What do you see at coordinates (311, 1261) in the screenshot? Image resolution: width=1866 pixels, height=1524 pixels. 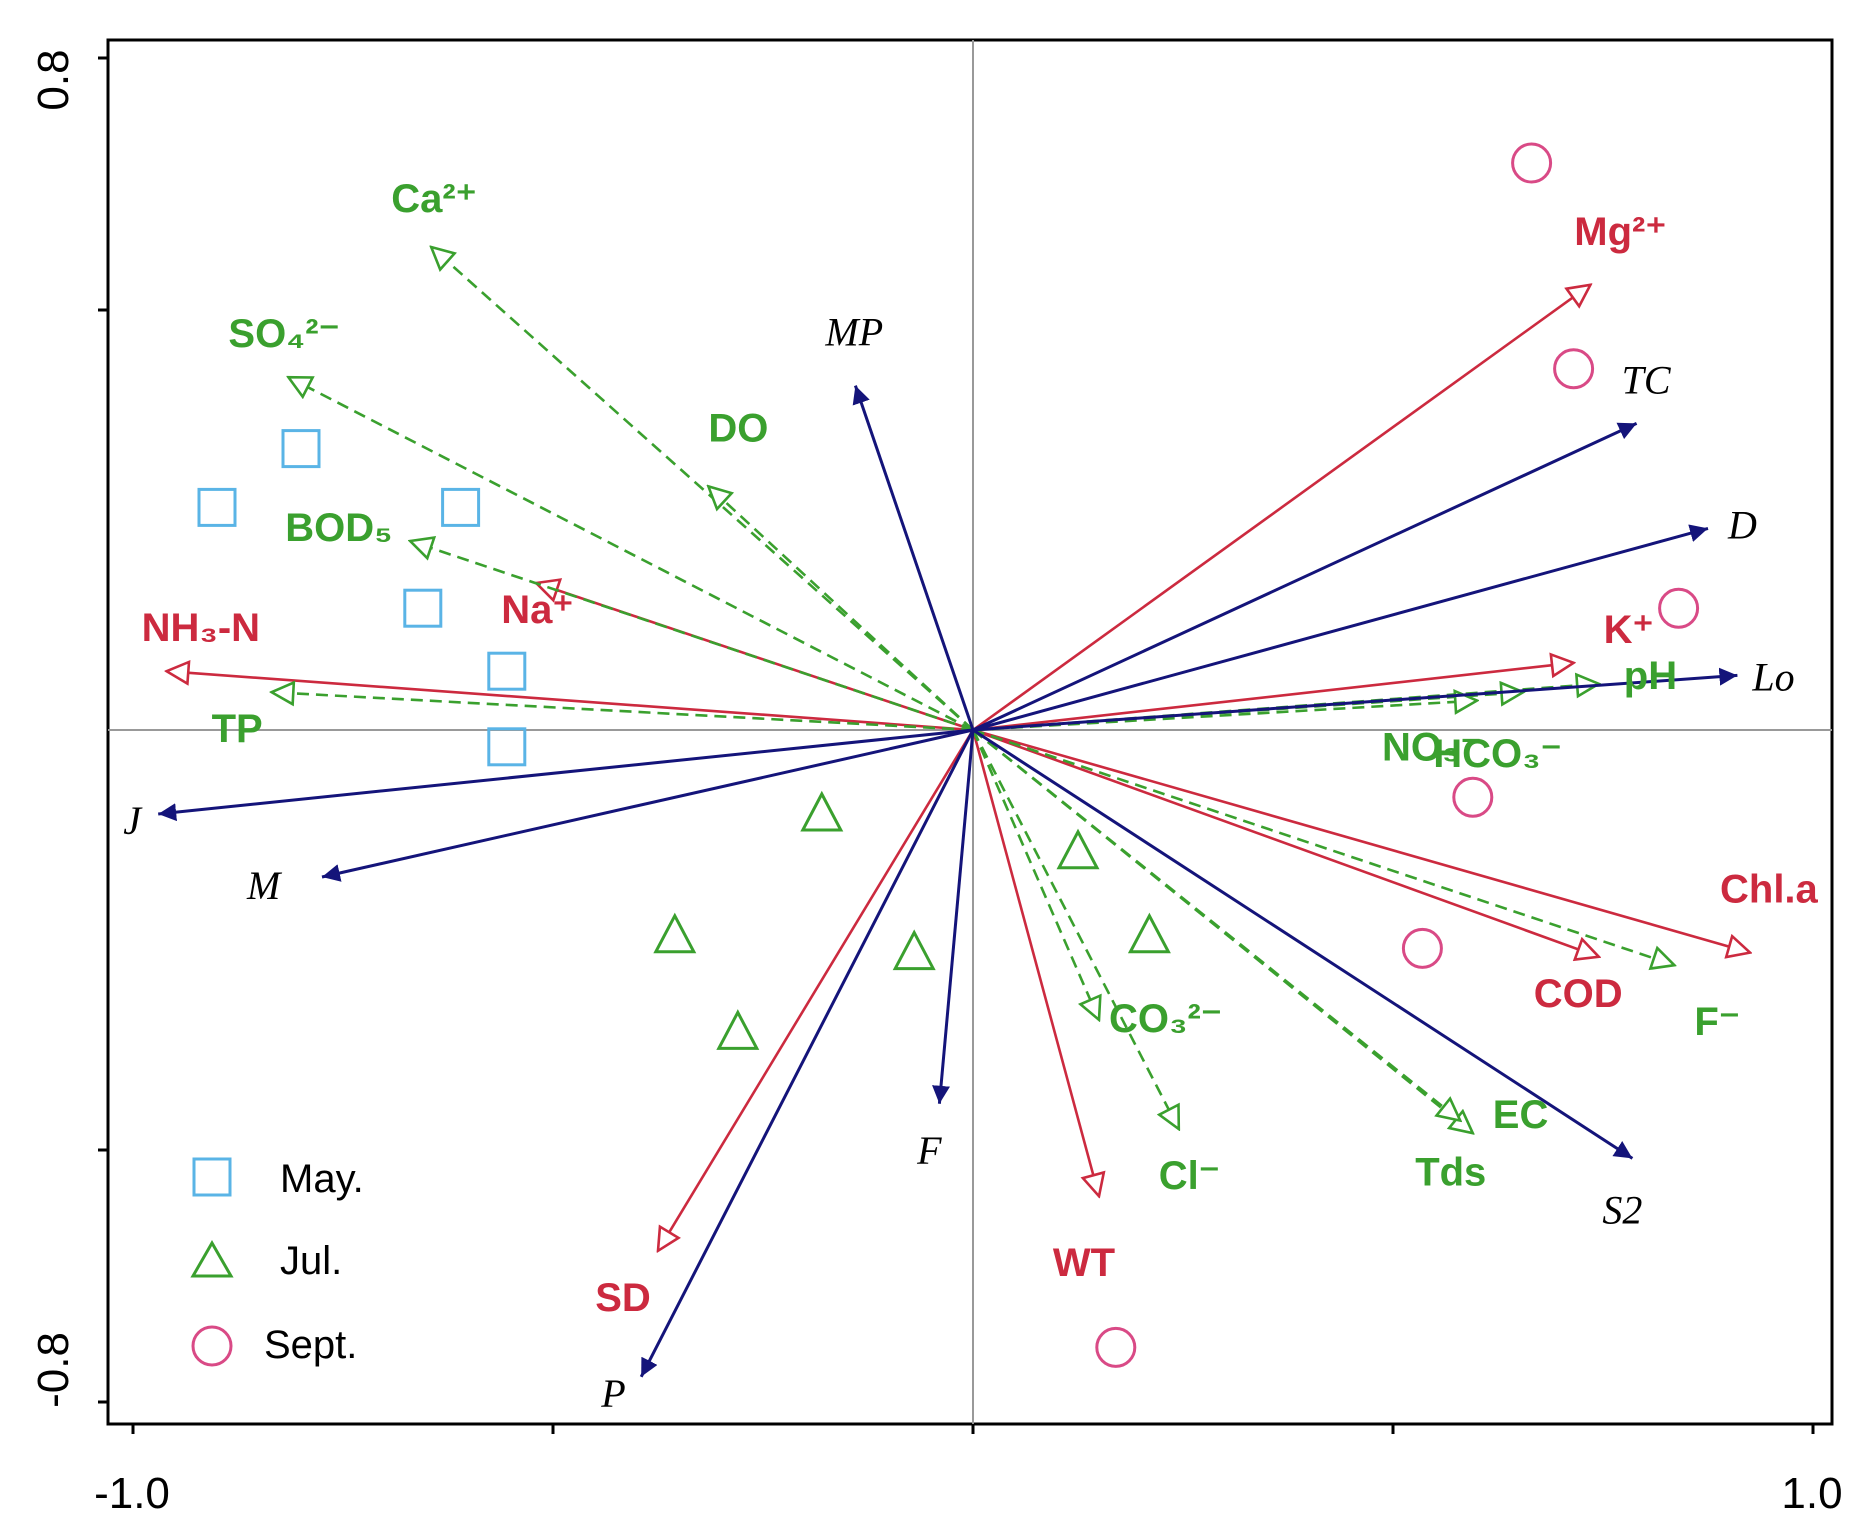 I see `legend-jul-label: Jul.` at bounding box center [311, 1261].